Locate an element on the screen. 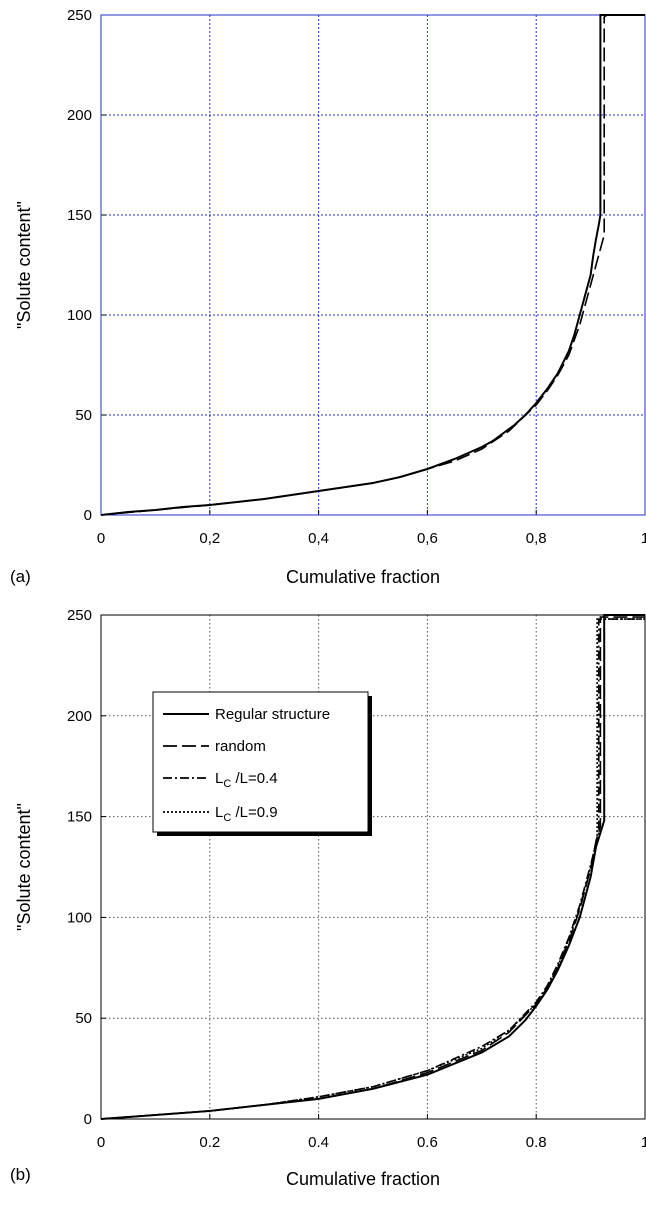 The height and width of the screenshot is (1221, 646). legend-label-lc04: LC /L=0.4 is located at coordinates (246, 780).